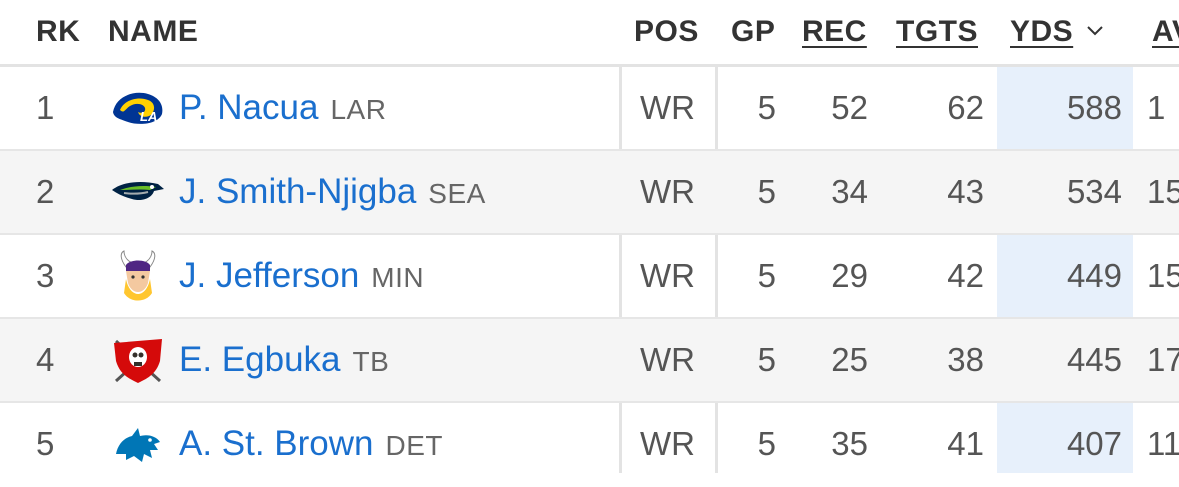 This screenshot has height=487, width=1179. Describe the element at coordinates (965, 275) in the screenshot. I see `targets: 42` at that location.